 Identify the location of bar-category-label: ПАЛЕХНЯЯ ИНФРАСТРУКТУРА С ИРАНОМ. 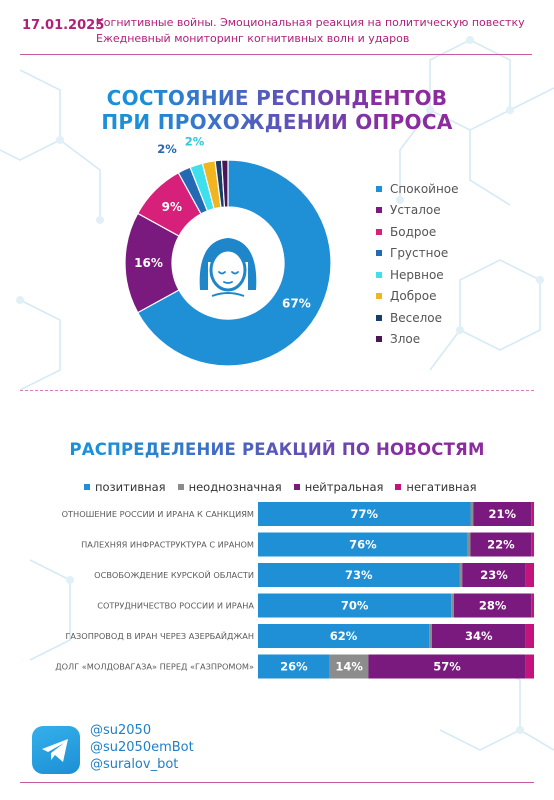
(167, 545).